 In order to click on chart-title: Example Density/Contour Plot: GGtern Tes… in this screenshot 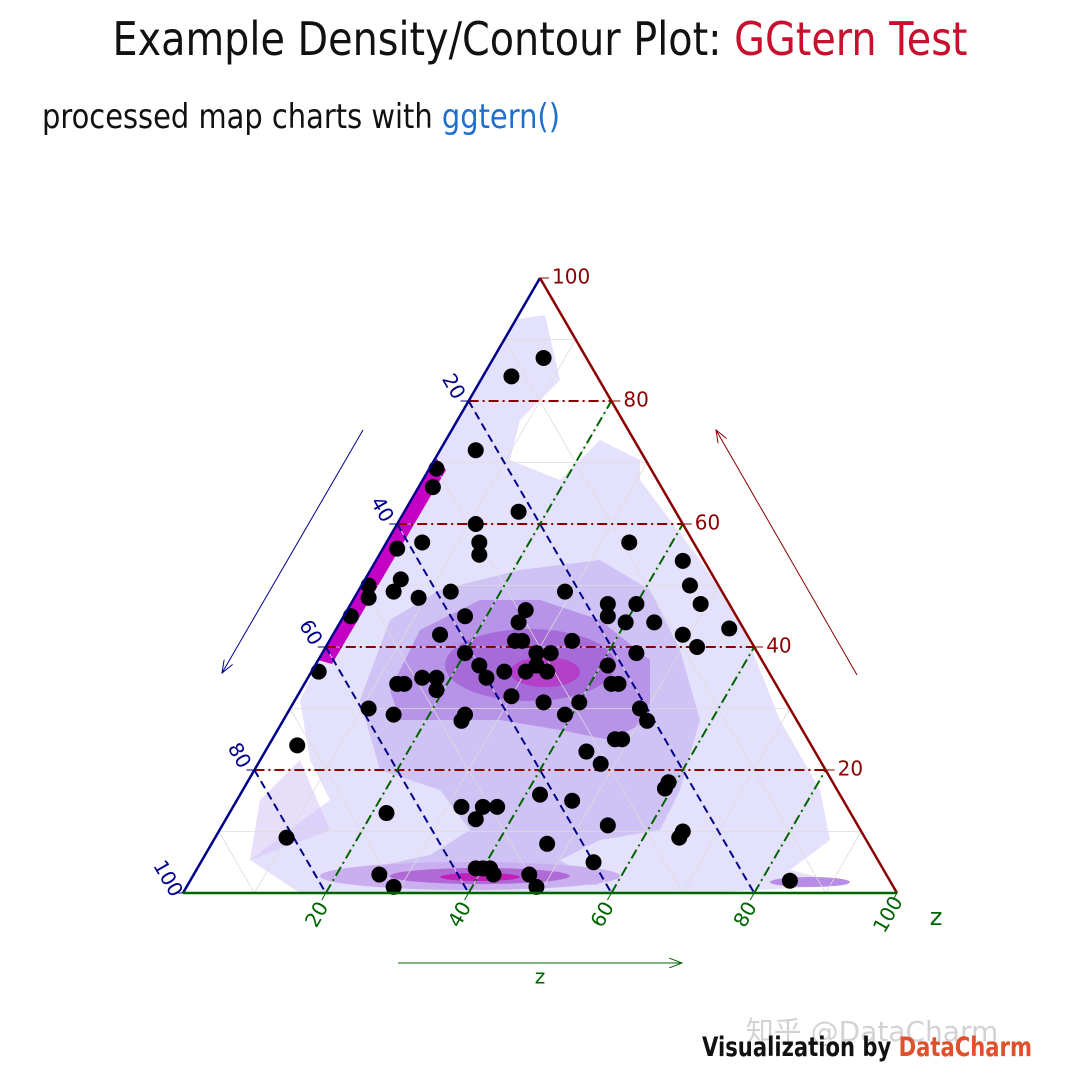, I will do `click(540, 39)`.